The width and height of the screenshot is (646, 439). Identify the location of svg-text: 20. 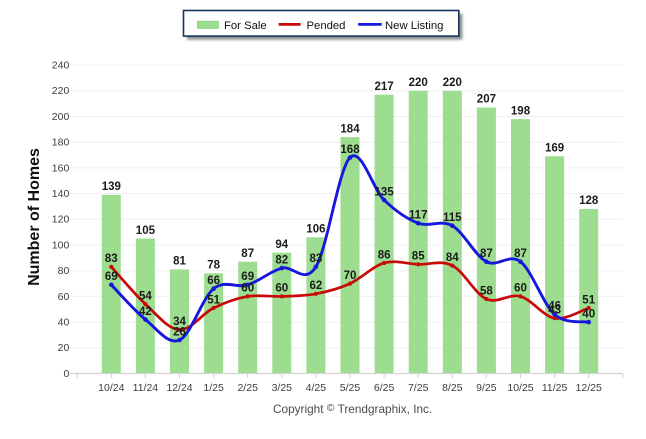
(64, 348).